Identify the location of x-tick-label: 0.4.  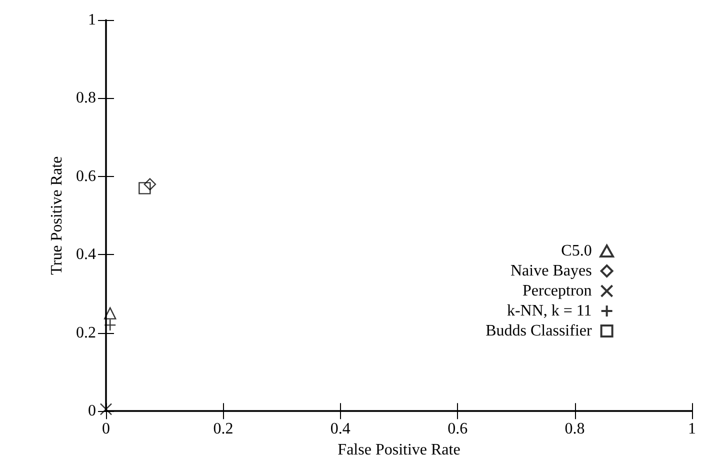
(340, 429).